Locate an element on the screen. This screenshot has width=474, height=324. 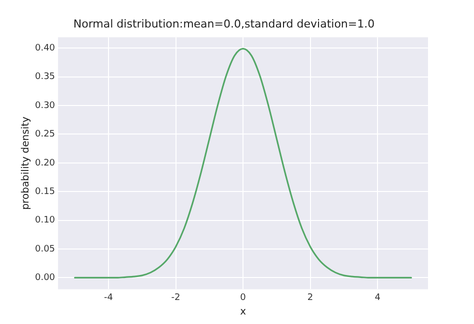
y-tick-label: 0.05 is located at coordinates (45, 249).